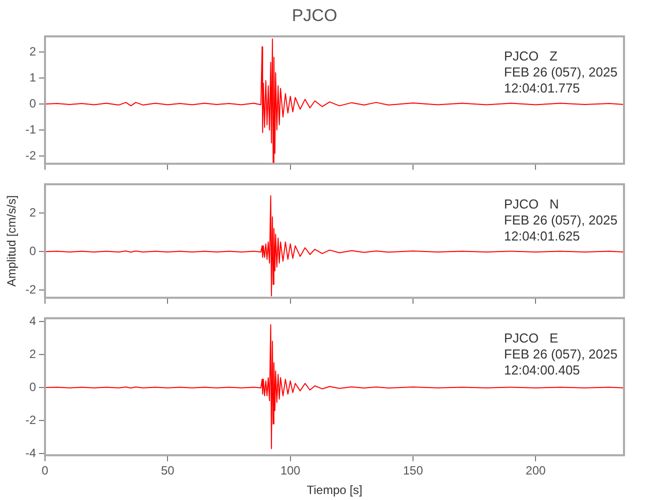  Describe the element at coordinates (536, 471) in the screenshot. I see `x-tick-label: 200` at that location.